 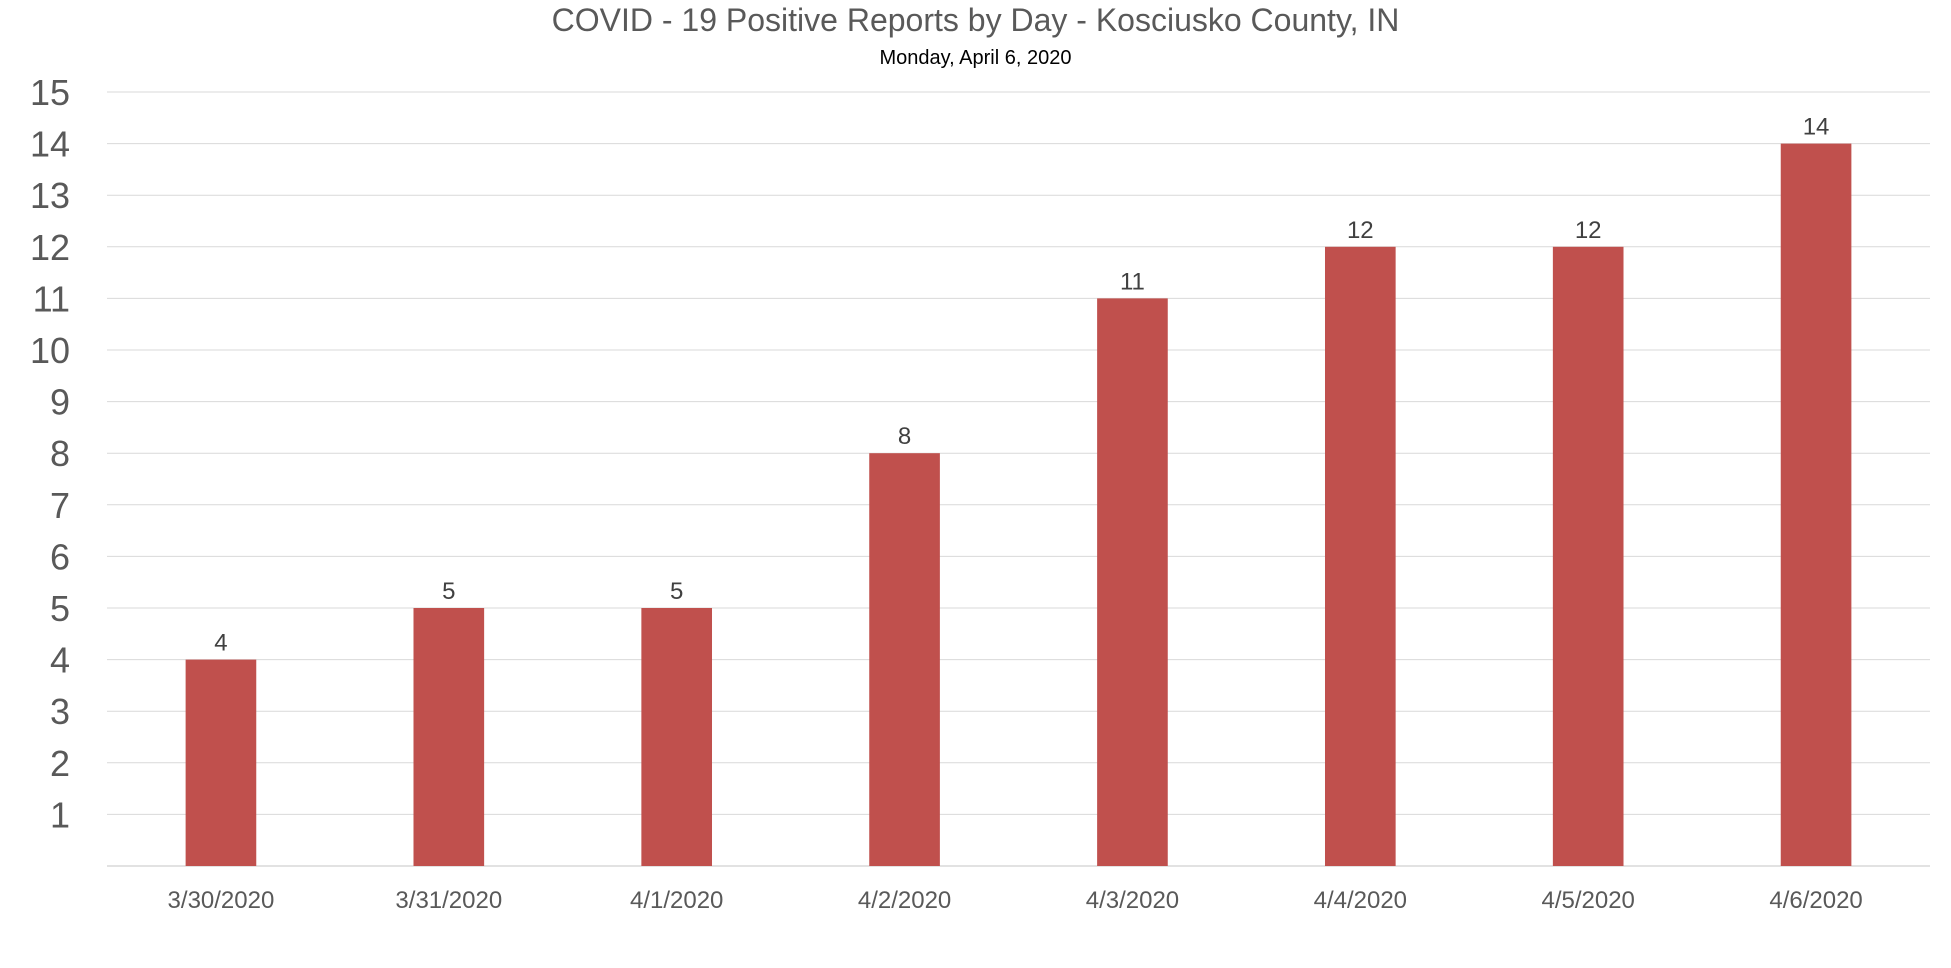 What do you see at coordinates (50, 144) in the screenshot?
I see `y-tick-label: 14` at bounding box center [50, 144].